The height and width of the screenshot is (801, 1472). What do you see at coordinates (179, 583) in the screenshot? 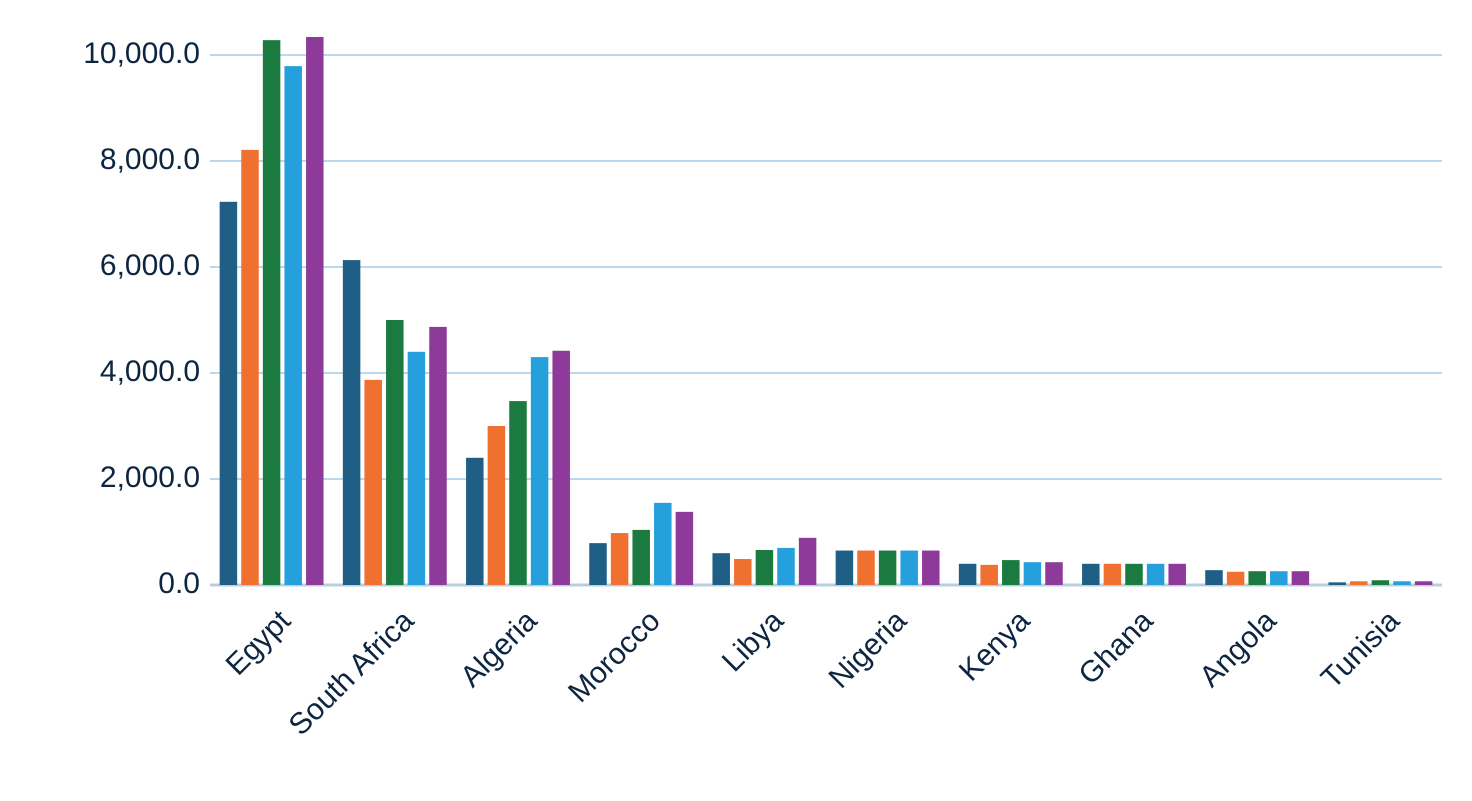
I see `y-tick-label: 0.0` at bounding box center [179, 583].